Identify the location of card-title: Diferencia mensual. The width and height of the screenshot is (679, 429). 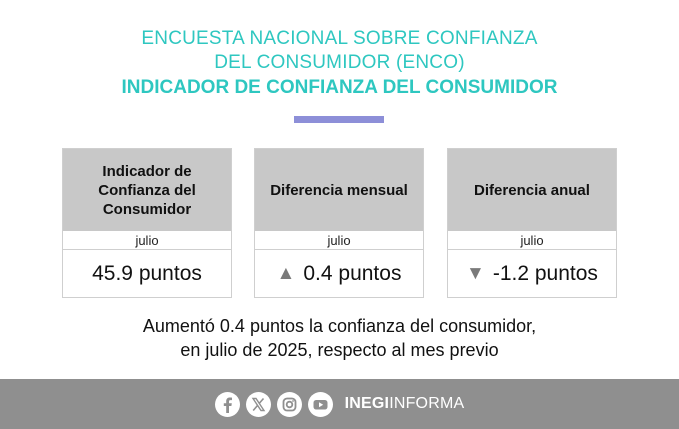
(339, 190).